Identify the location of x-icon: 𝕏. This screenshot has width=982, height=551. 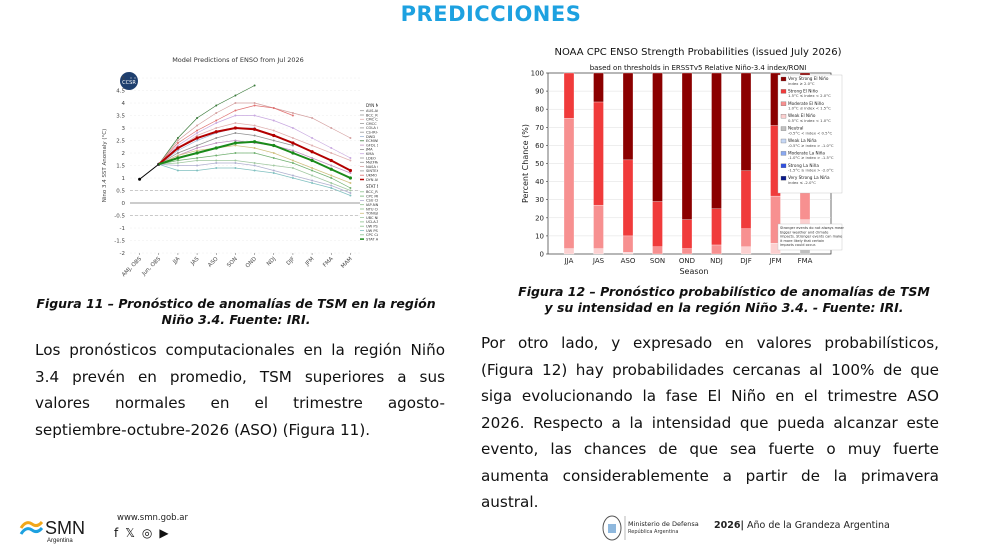
(130, 533).